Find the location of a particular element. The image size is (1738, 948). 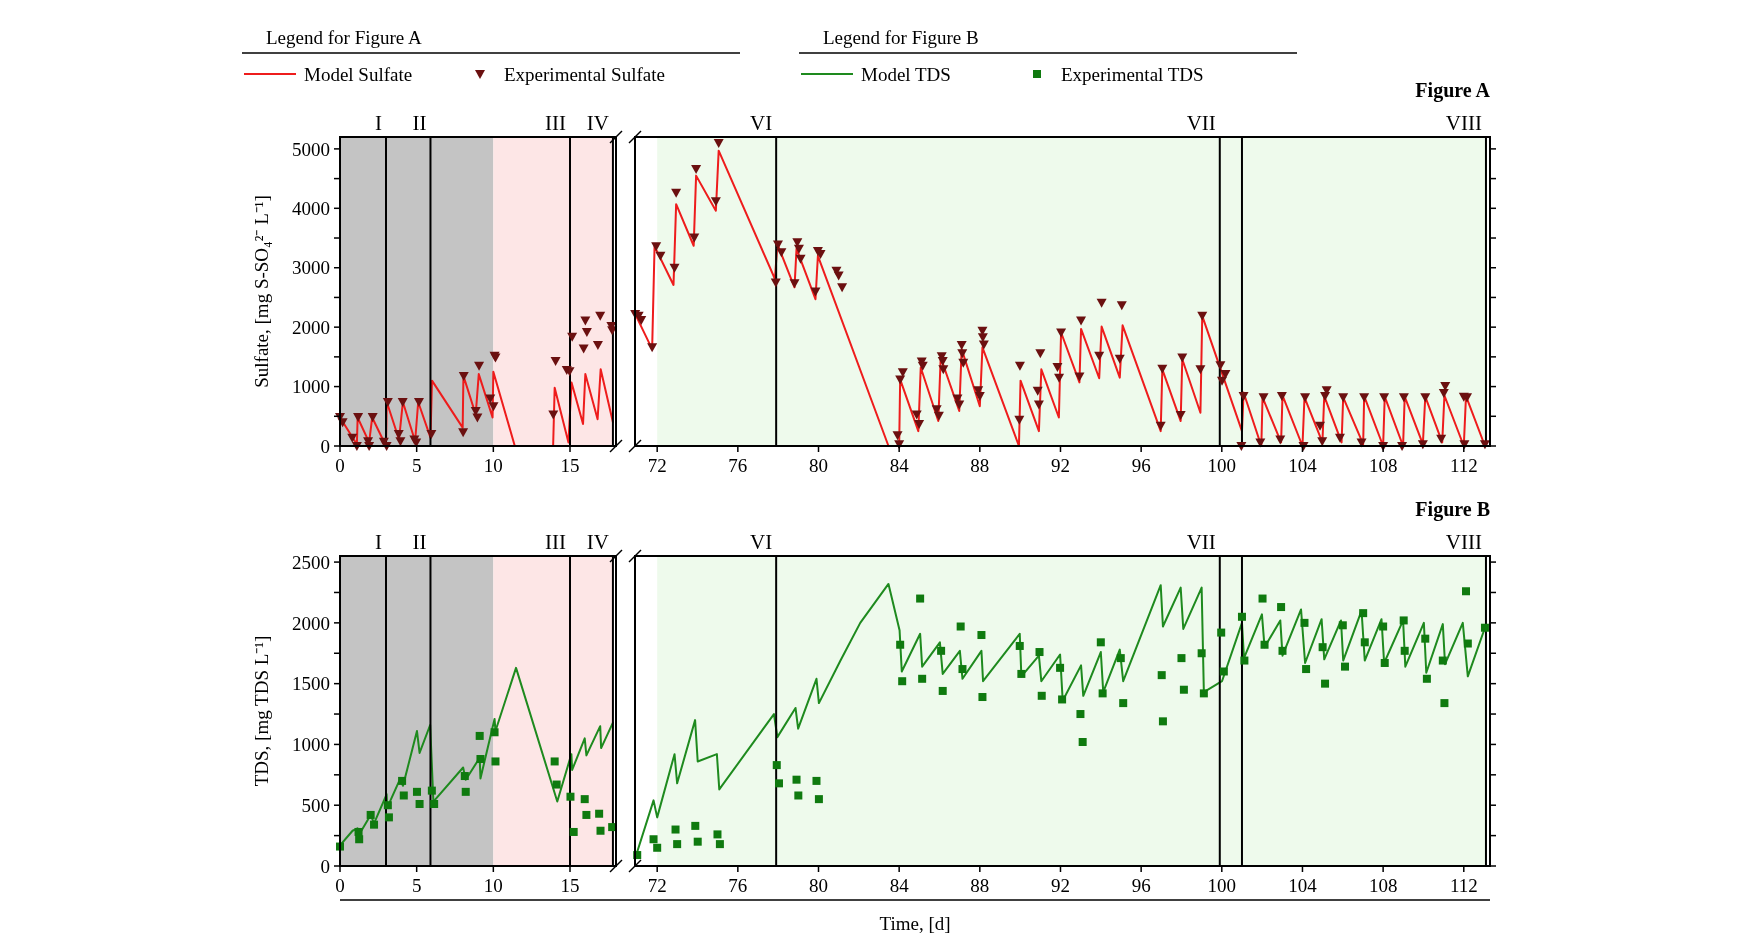

y-tick-label: 500 is located at coordinates (315, 805).